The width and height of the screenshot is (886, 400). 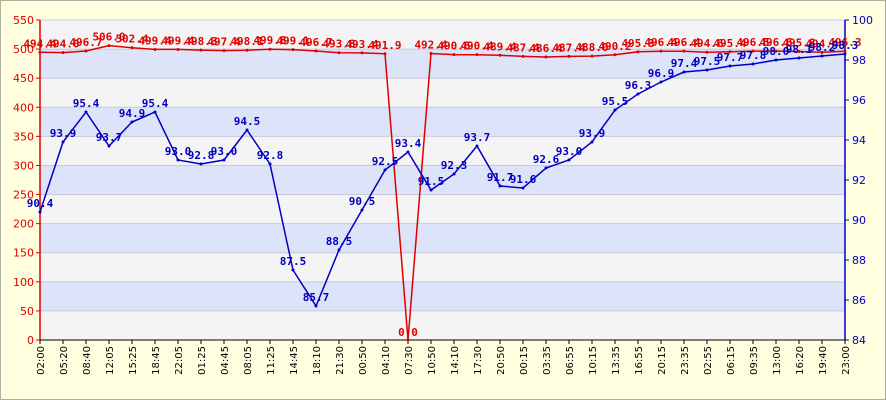 I want to click on x-tick-label: 20:50, so click(x=501, y=360).